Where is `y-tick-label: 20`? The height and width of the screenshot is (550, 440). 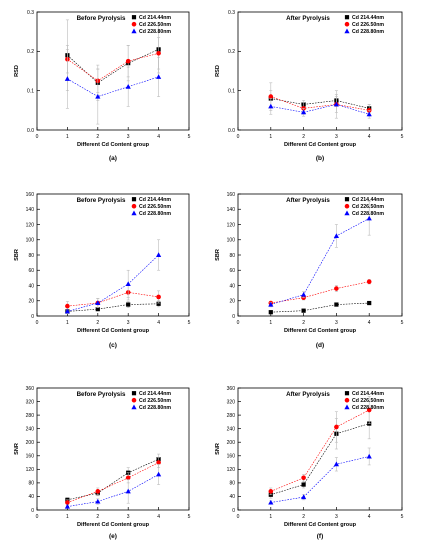 y-tick-label: 20 is located at coordinates (31, 302).